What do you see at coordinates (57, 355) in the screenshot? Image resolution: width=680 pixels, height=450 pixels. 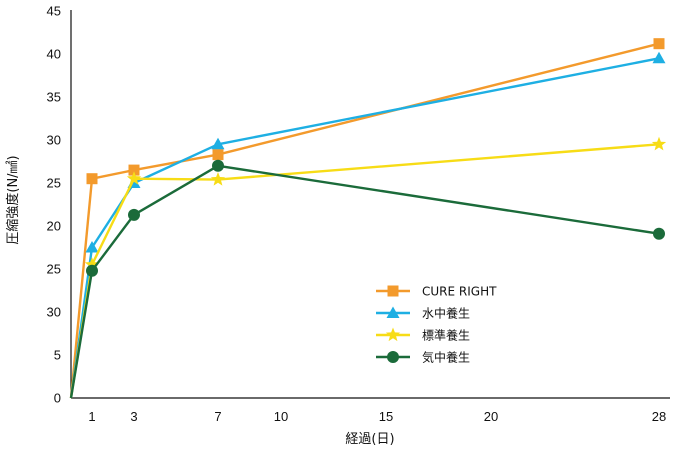 I see `y-tick-label: 5` at bounding box center [57, 355].